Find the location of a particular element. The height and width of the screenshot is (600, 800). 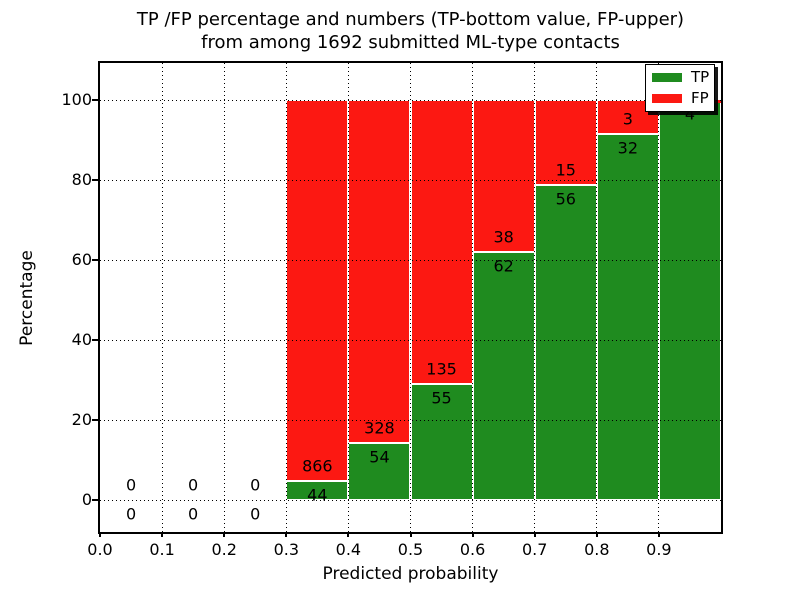

y-tick-label: 0 is located at coordinates (86, 499).